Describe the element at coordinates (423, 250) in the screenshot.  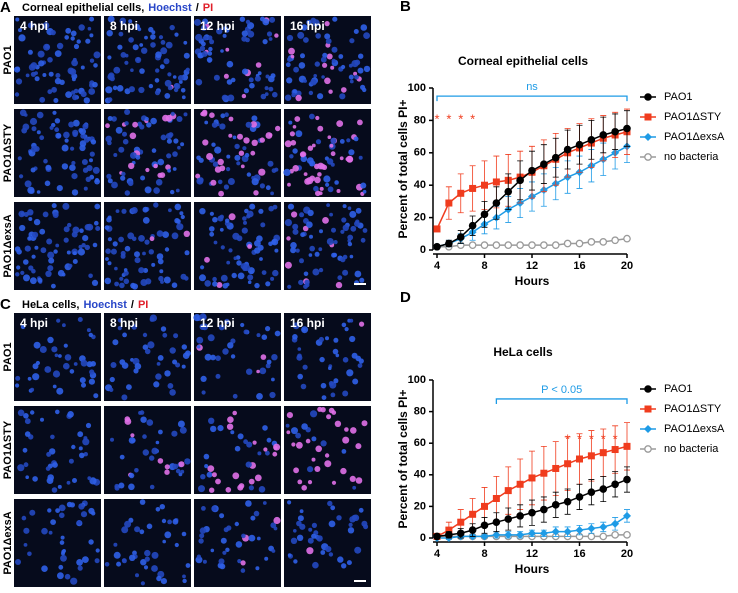
I see `y-tick-label: 0` at that location.